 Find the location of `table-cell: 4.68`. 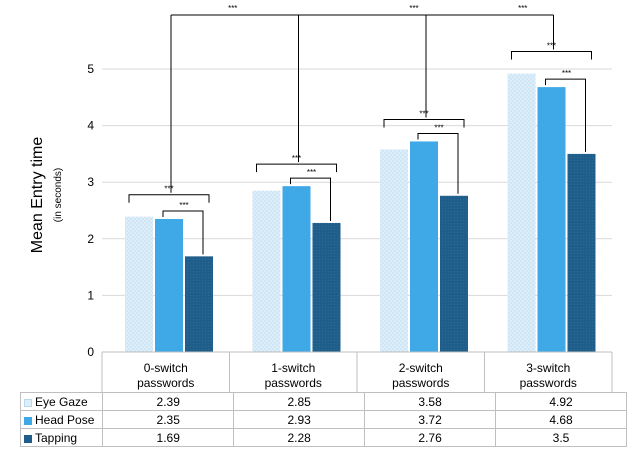

table-cell: 4.68 is located at coordinates (561, 419).